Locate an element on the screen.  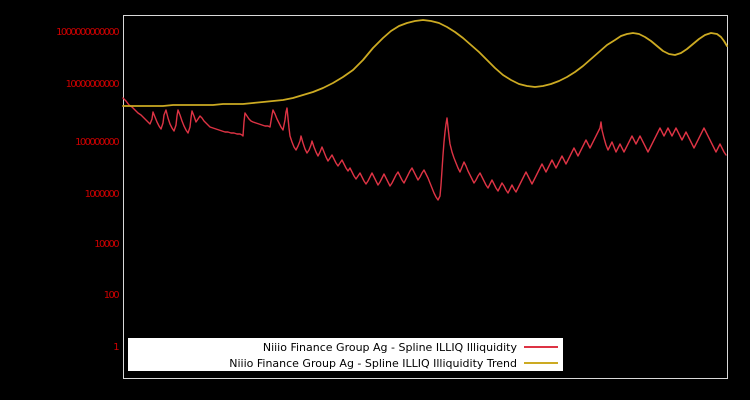
y-axis-tick-label: 1 is located at coordinates (116, 347).